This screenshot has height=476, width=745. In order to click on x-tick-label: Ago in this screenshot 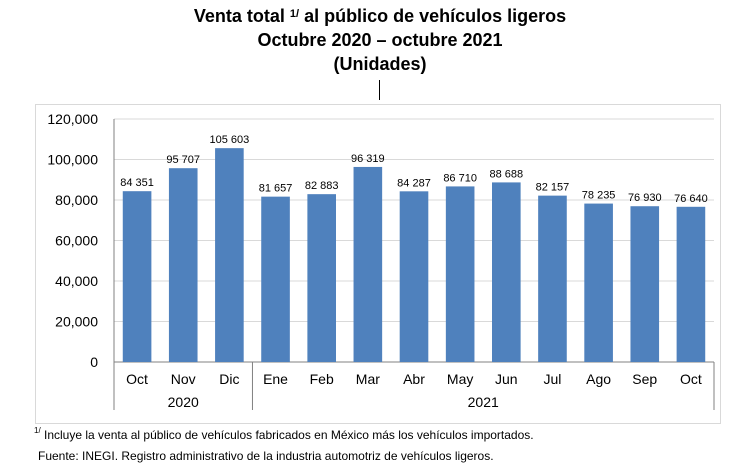, I will do `click(598, 379)`.